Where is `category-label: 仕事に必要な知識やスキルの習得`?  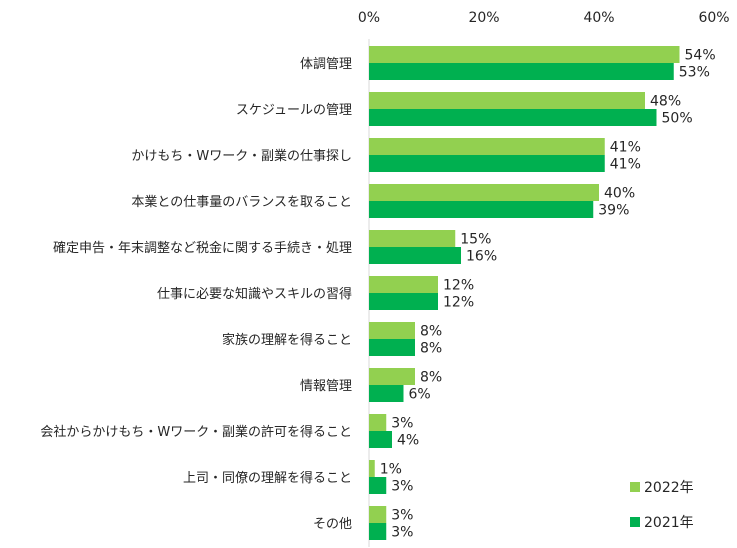 category-label: 仕事に必要な知識やスキルの習得 is located at coordinates (254, 294).